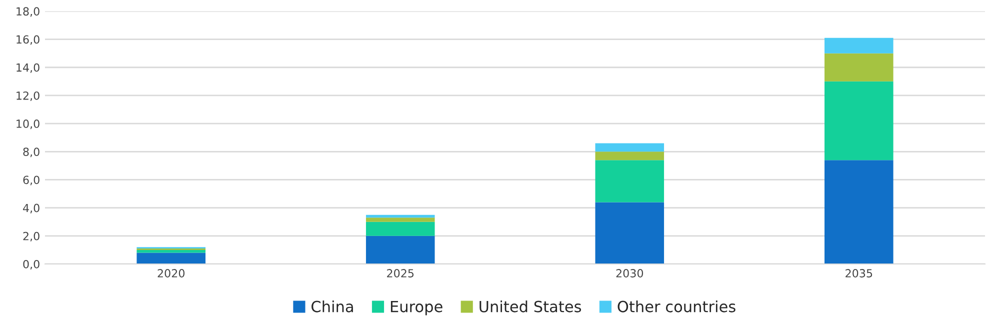 The image size is (1000, 320). I want to click on legend-label: Europe, so click(416, 308).